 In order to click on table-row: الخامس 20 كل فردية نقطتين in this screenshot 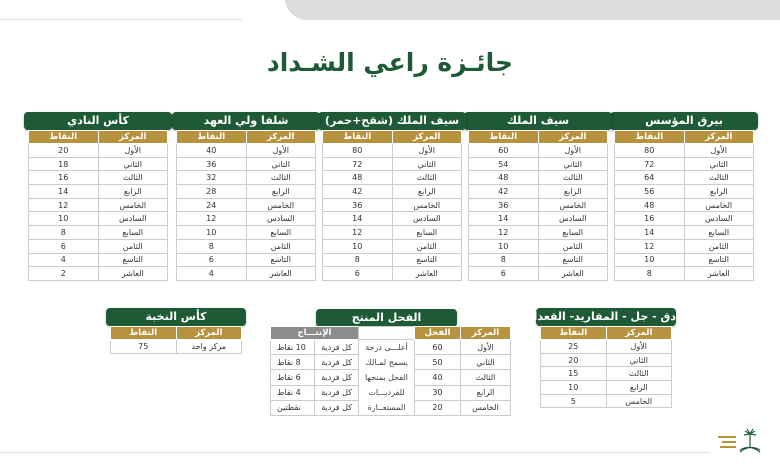, I will do `click(390, 408)`.